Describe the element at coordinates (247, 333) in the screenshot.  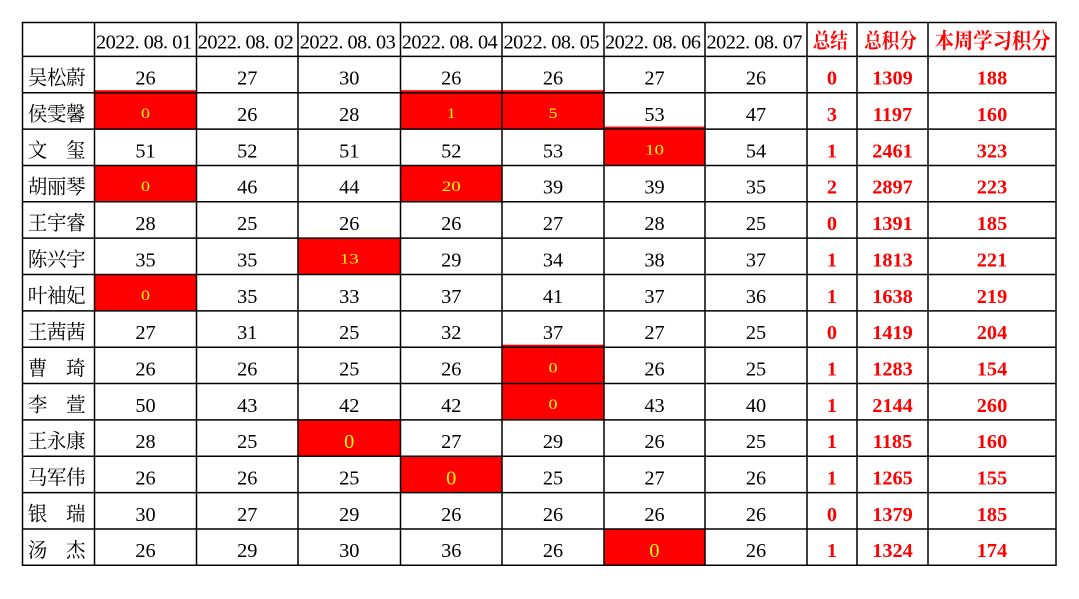
I see `svg-text: 31` at that location.